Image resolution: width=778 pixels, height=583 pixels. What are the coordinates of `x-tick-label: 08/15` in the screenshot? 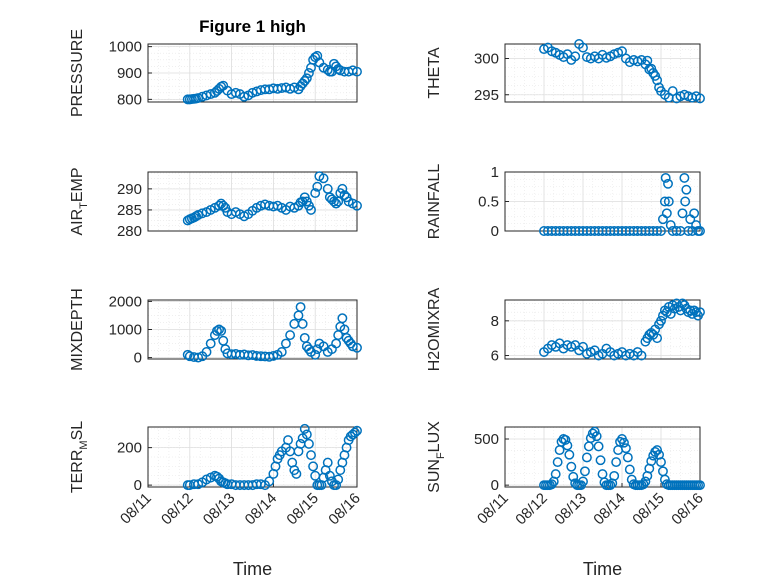 It's located at (302, 509).